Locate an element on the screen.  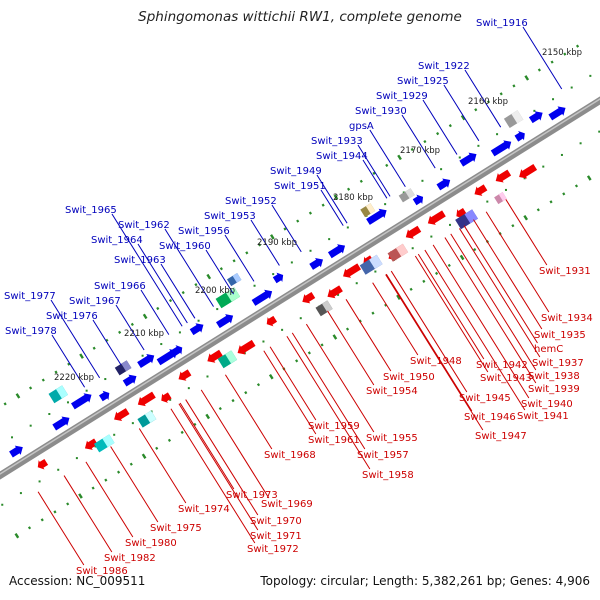
reverse-gene-label: Swit_1961 is located at coordinates (334, 440).